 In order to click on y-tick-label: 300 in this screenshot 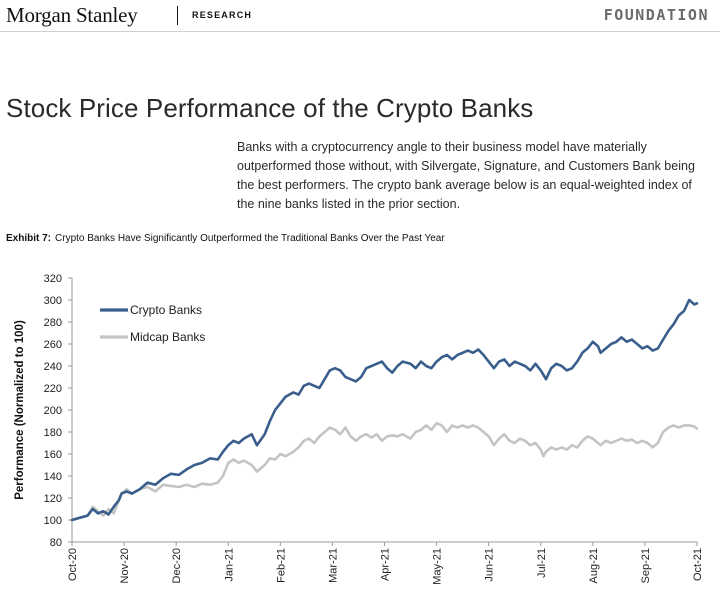, I will do `click(53, 301)`.